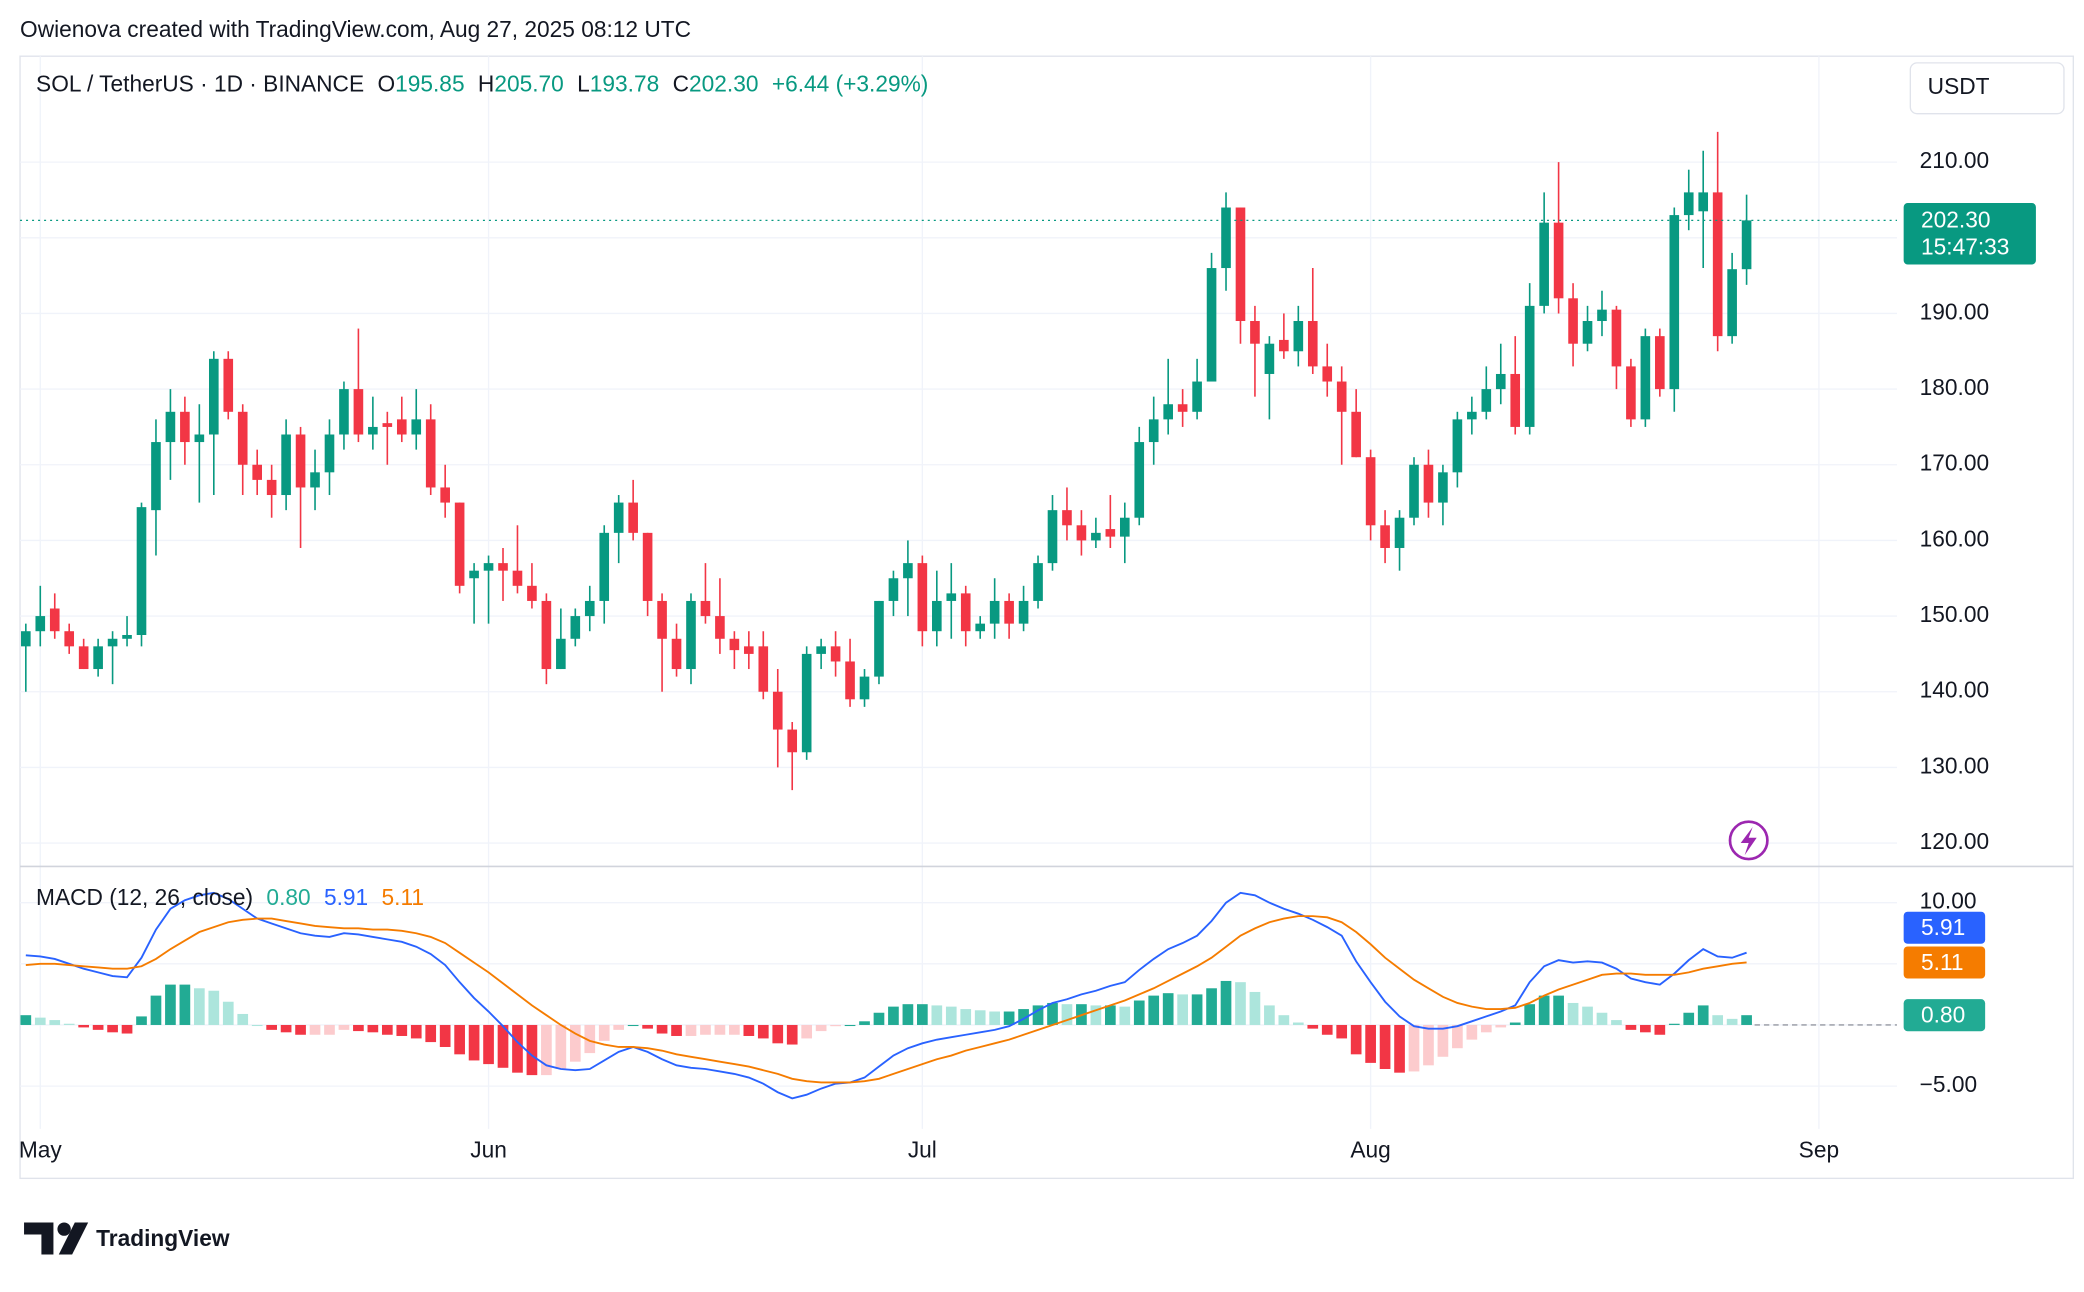  I want to click on legend-value: 202.30, so click(723, 84).